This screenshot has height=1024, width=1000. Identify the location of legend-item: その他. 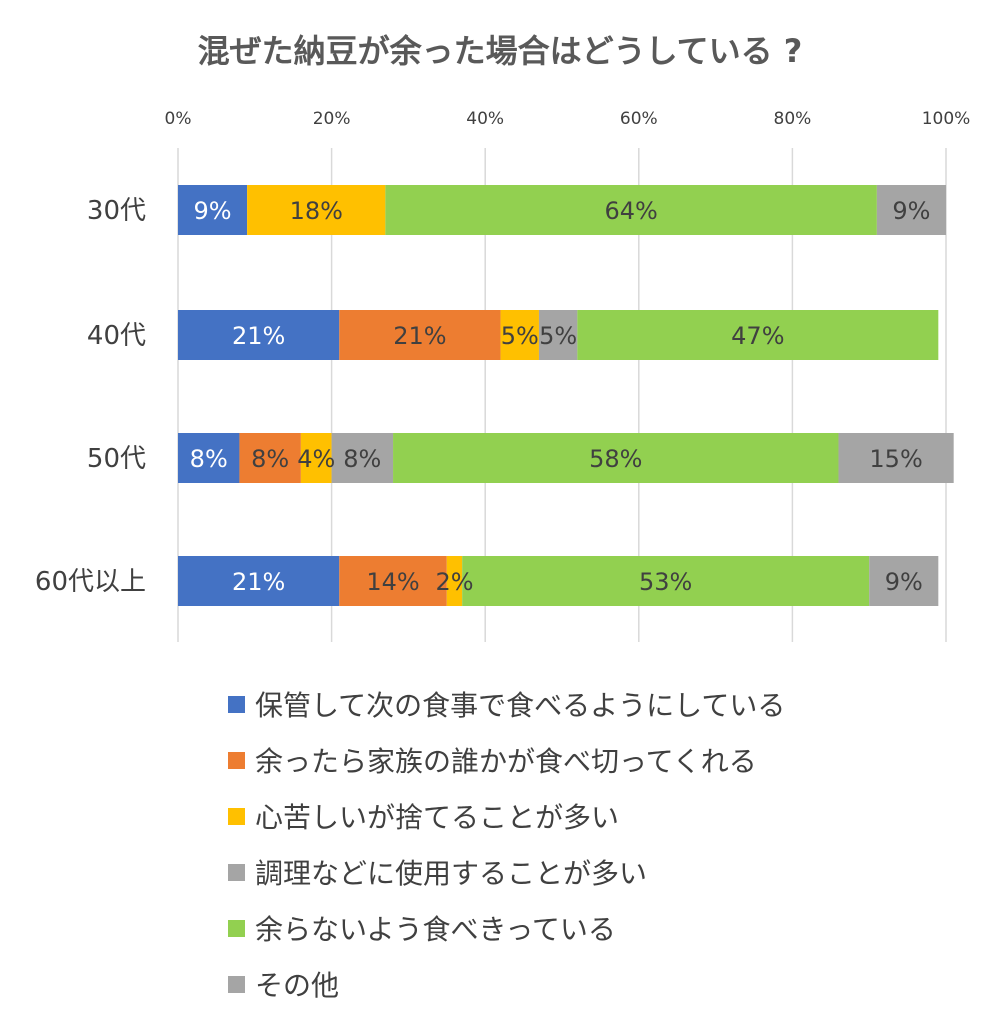
(506, 984).